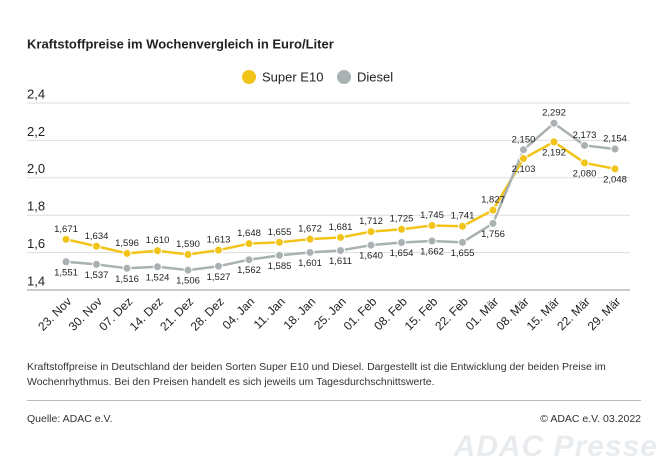  I want to click on value-label: 1,827, so click(493, 200).